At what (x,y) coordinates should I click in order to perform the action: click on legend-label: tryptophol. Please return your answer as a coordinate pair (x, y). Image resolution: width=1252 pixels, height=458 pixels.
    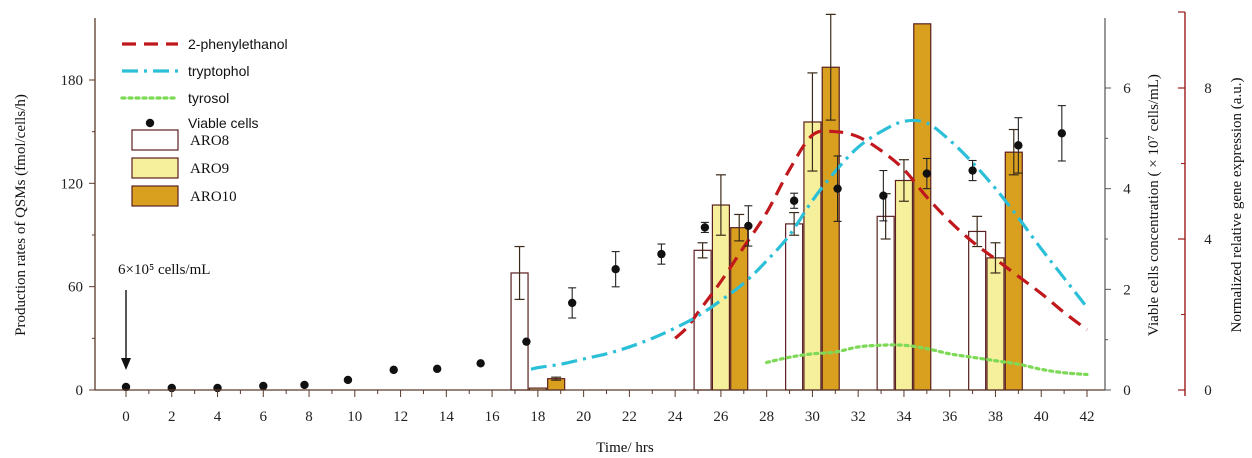
    Looking at the image, I should click on (218, 71).